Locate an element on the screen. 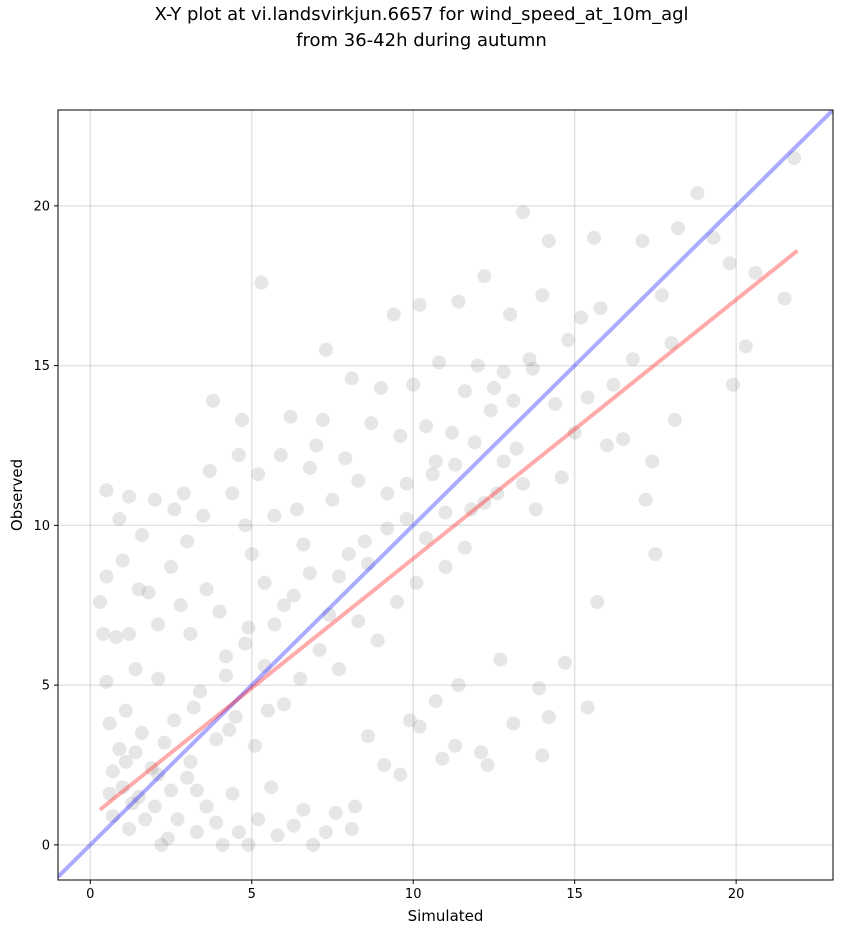 This screenshot has width=843, height=934. x-tick-label: 20 is located at coordinates (736, 894).